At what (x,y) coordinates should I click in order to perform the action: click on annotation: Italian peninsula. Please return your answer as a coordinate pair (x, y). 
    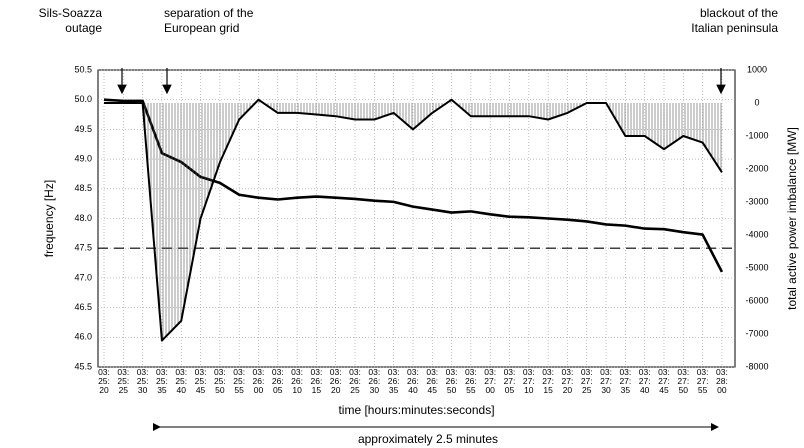
    Looking at the image, I should click on (734, 28).